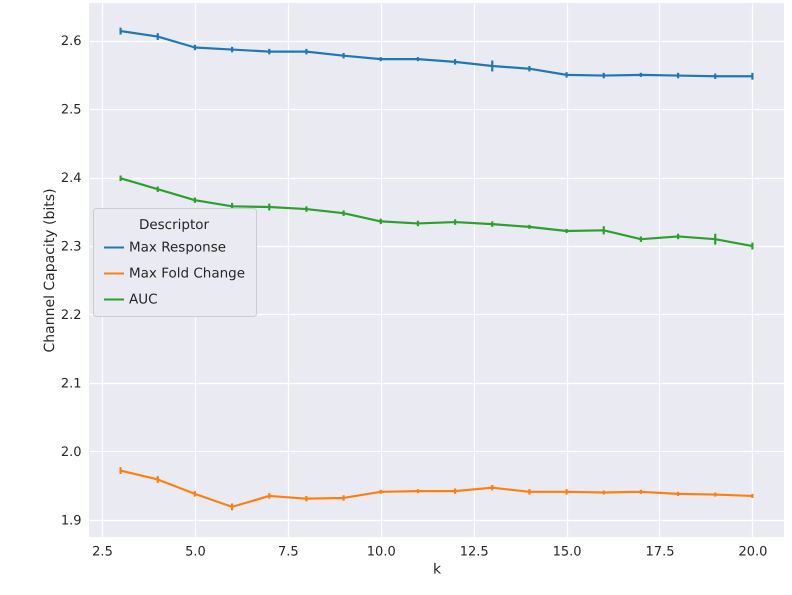  What do you see at coordinates (437, 570) in the screenshot?
I see `x-axis-title: k` at bounding box center [437, 570].